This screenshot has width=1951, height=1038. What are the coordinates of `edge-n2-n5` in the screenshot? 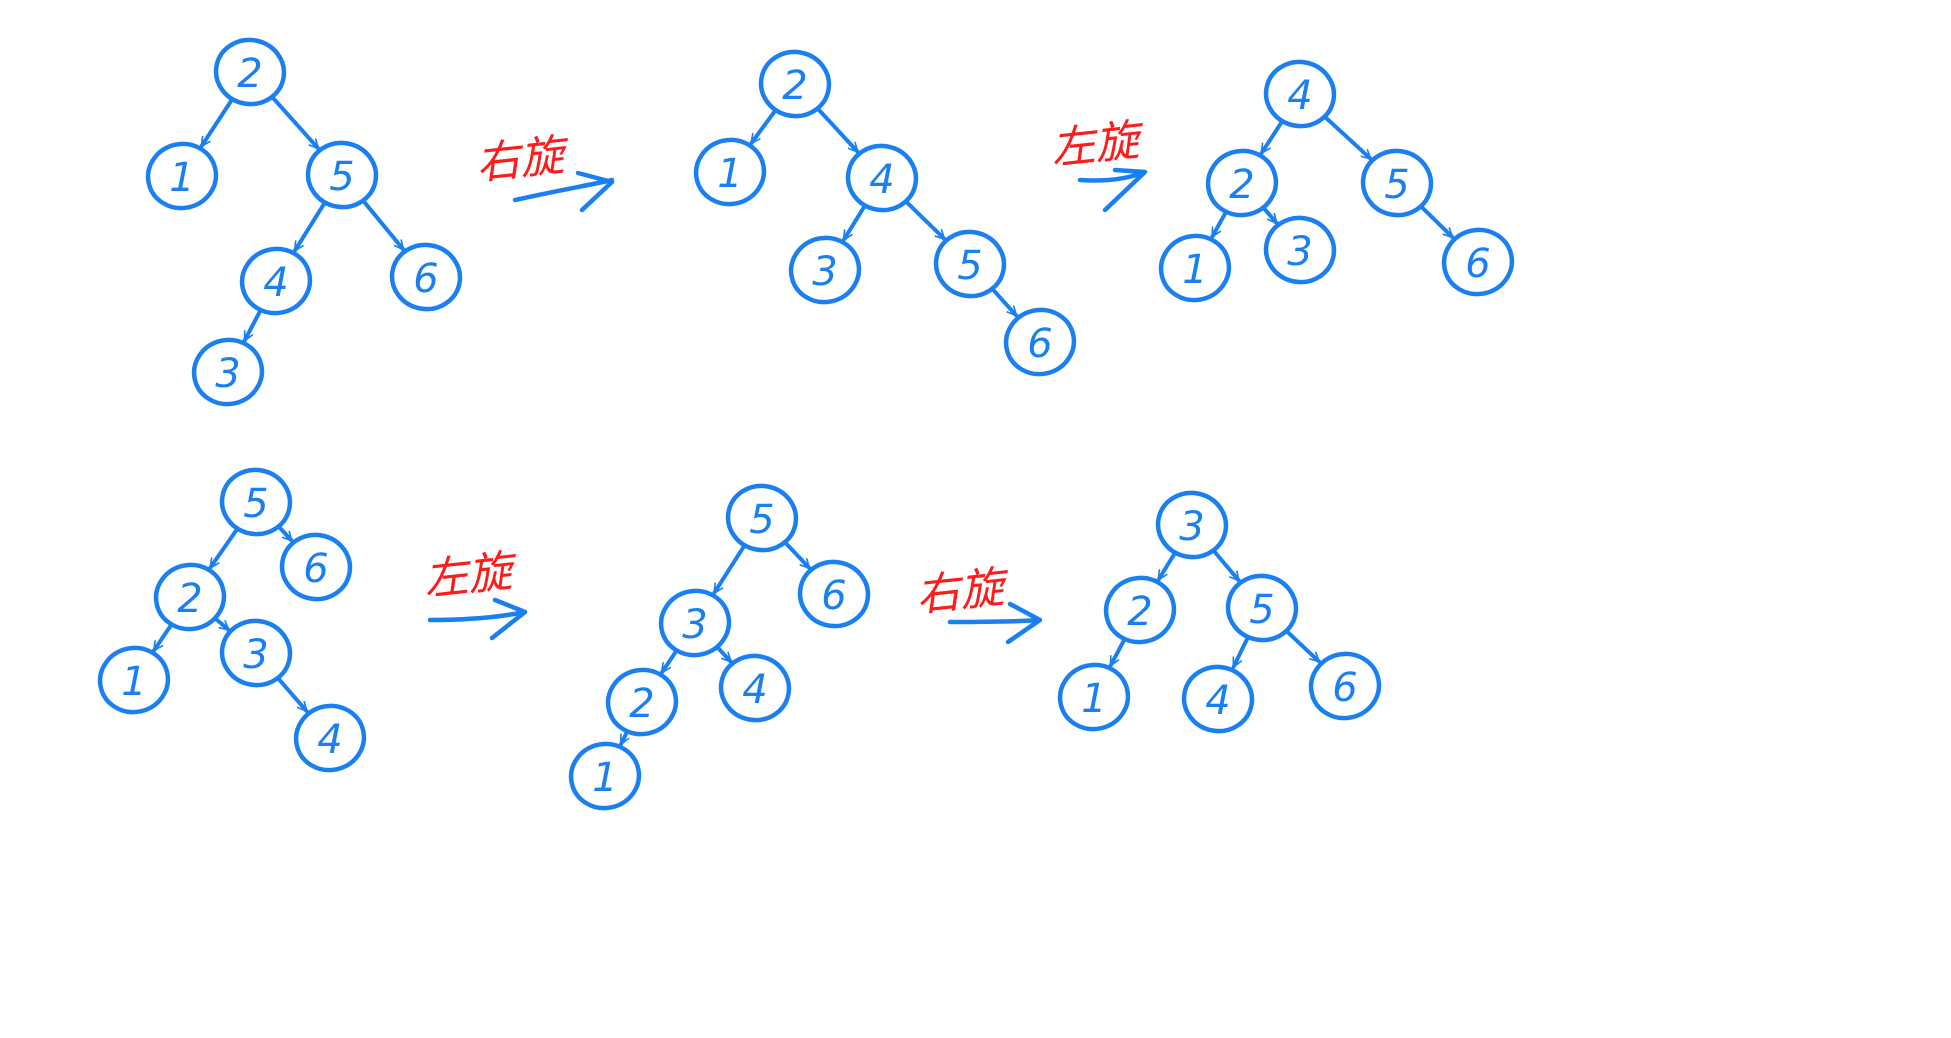 It's located at (295, 123).